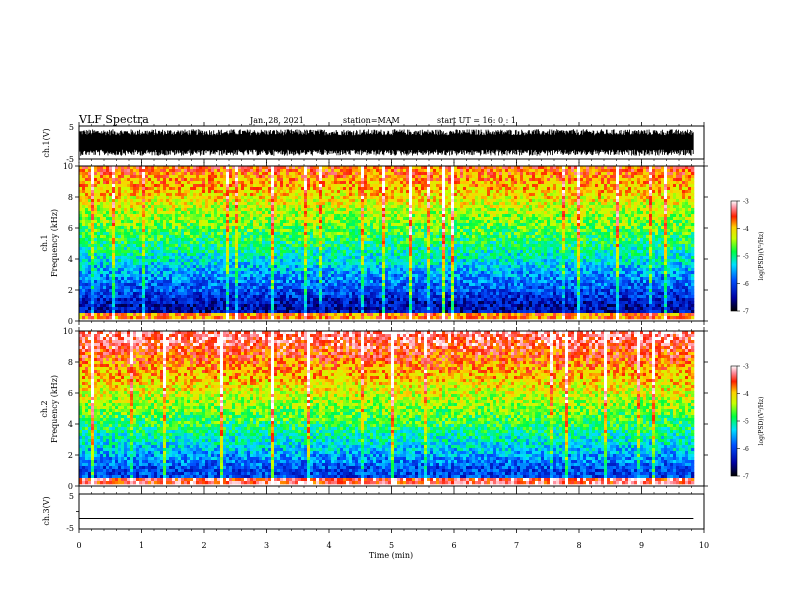 This screenshot has height=612, width=792. Describe the element at coordinates (371, 120) in the screenshot. I see `station-label: station=MAM` at that location.